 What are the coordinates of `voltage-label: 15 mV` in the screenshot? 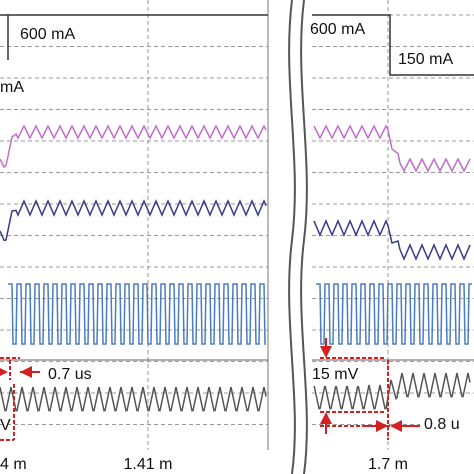 It's located at (335, 374).